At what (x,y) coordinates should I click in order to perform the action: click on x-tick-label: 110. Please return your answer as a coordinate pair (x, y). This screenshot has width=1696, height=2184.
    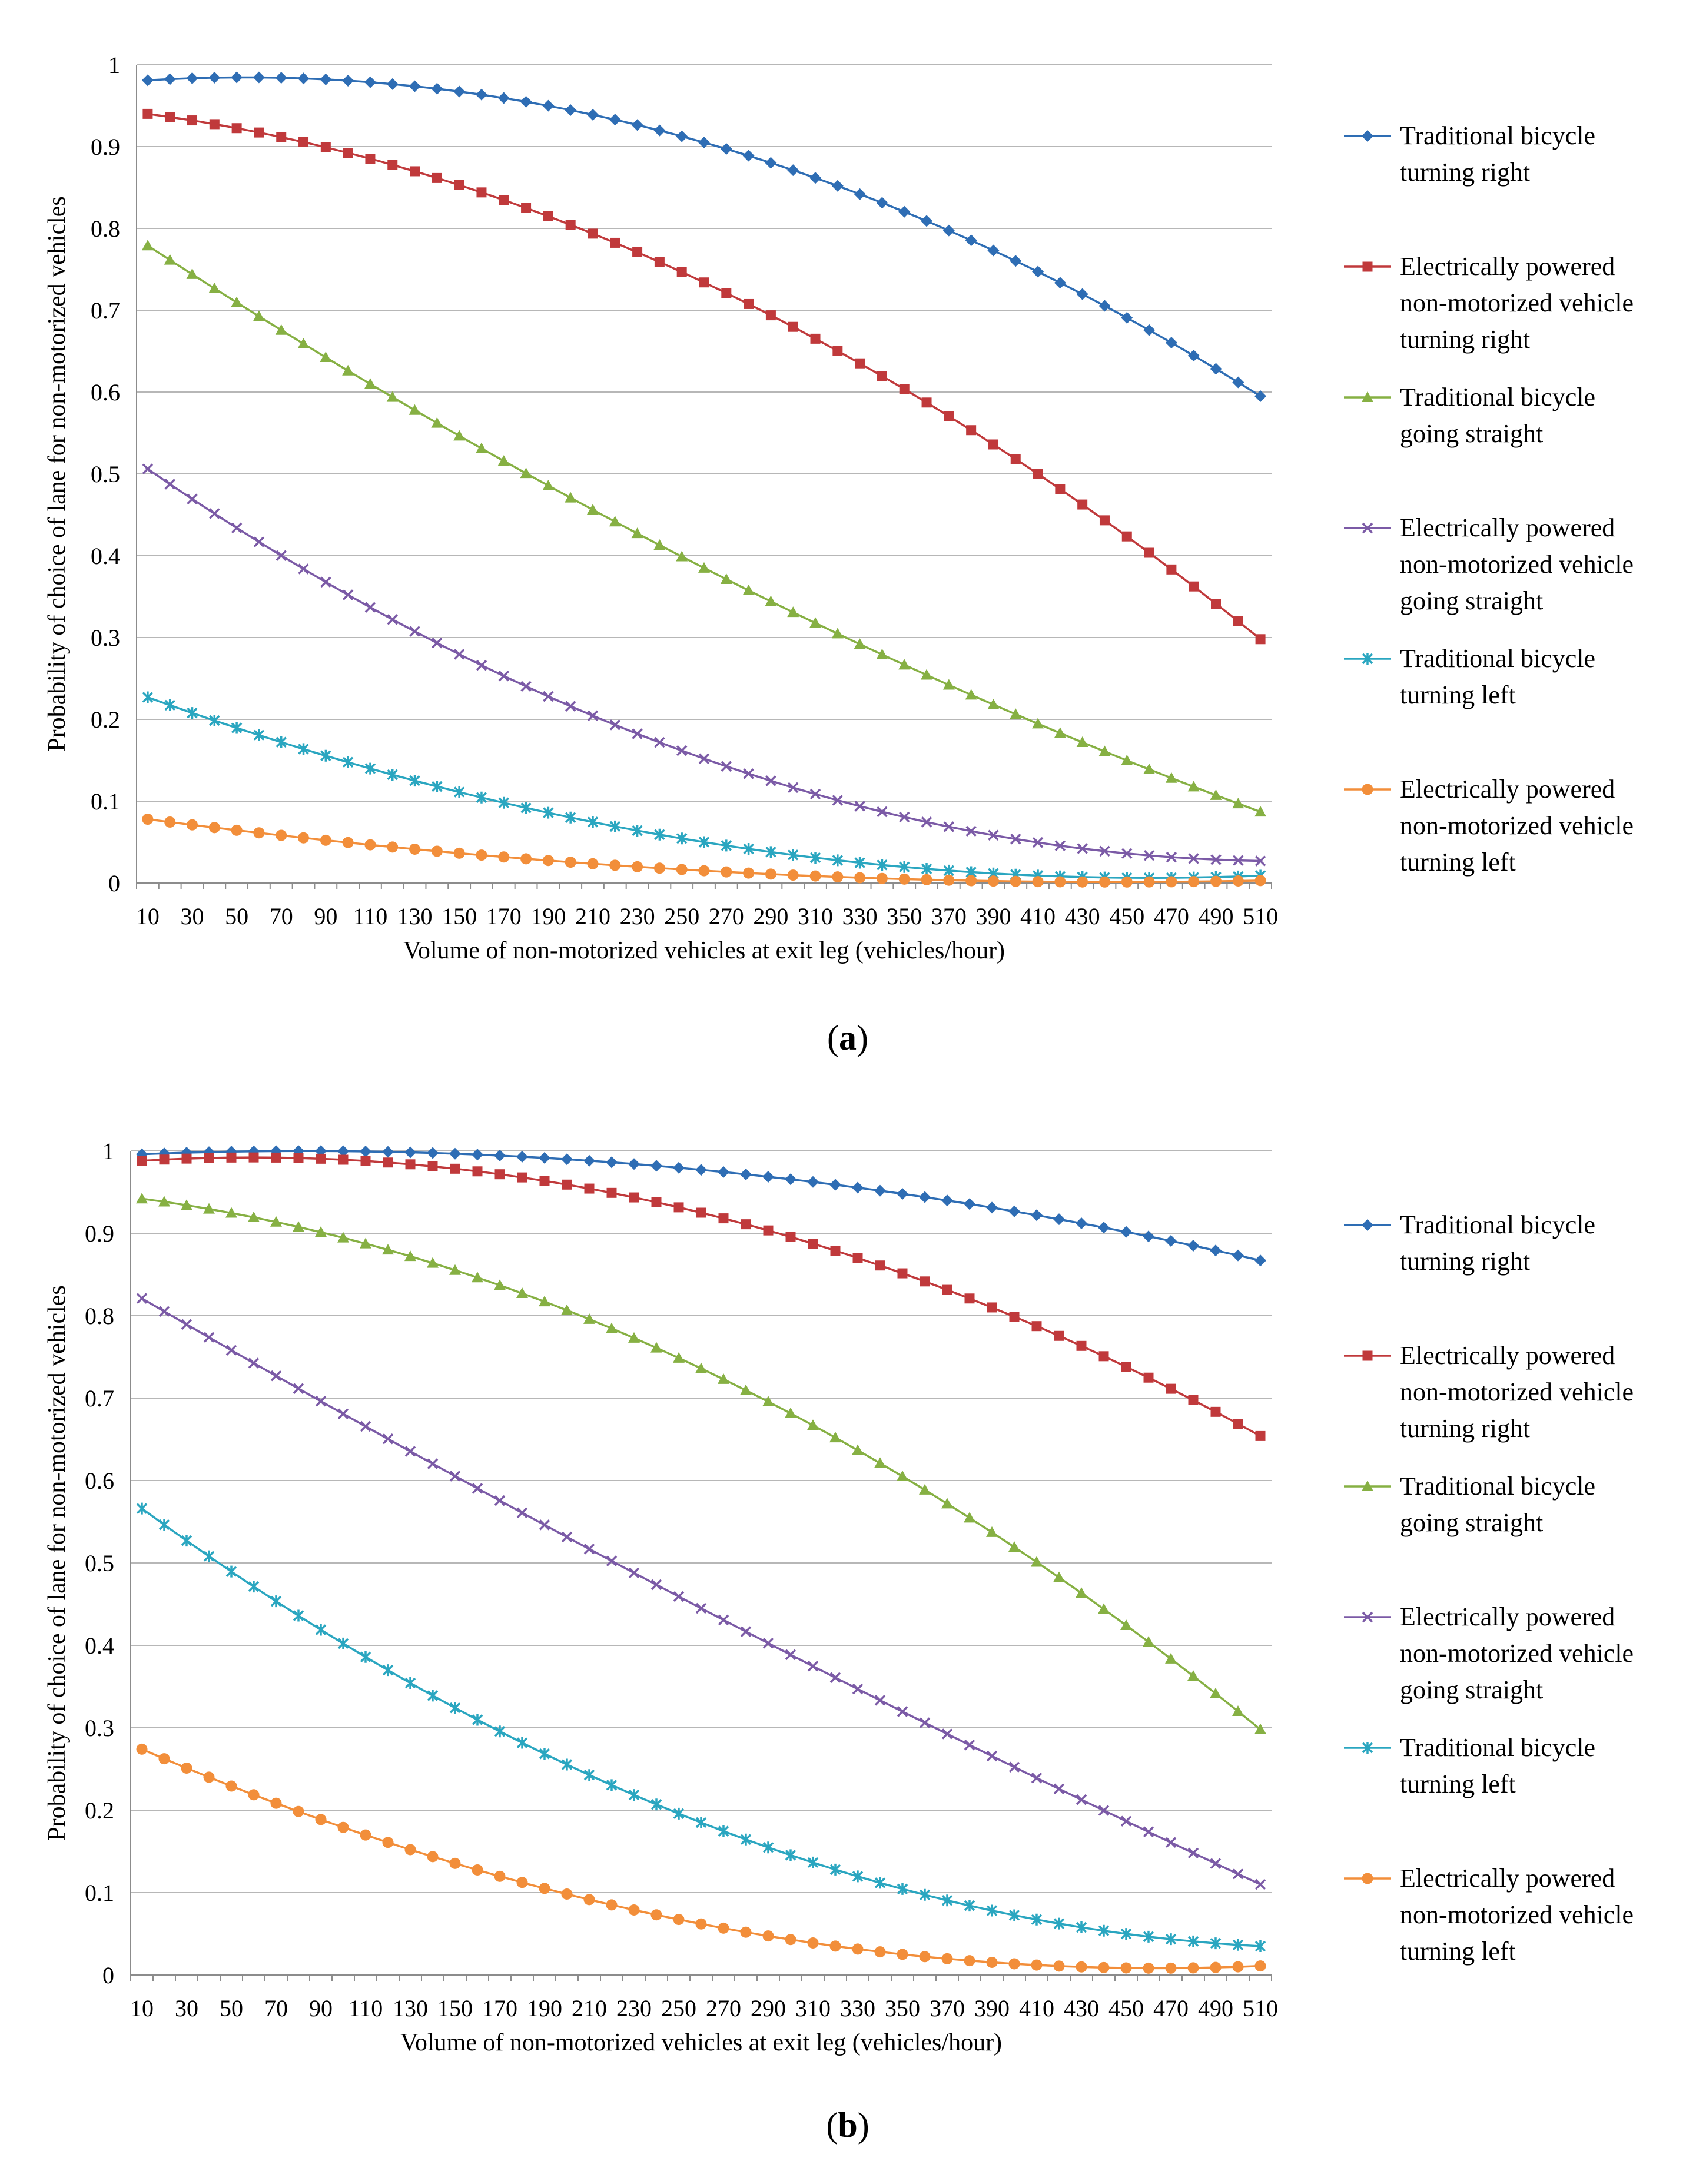
    Looking at the image, I should click on (366, 2008).